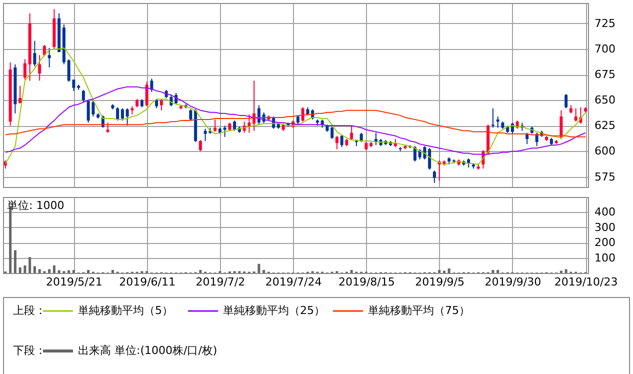 The width and height of the screenshot is (633, 374). Describe the element at coordinates (605, 212) in the screenshot. I see `y-tick-label: 400` at that location.